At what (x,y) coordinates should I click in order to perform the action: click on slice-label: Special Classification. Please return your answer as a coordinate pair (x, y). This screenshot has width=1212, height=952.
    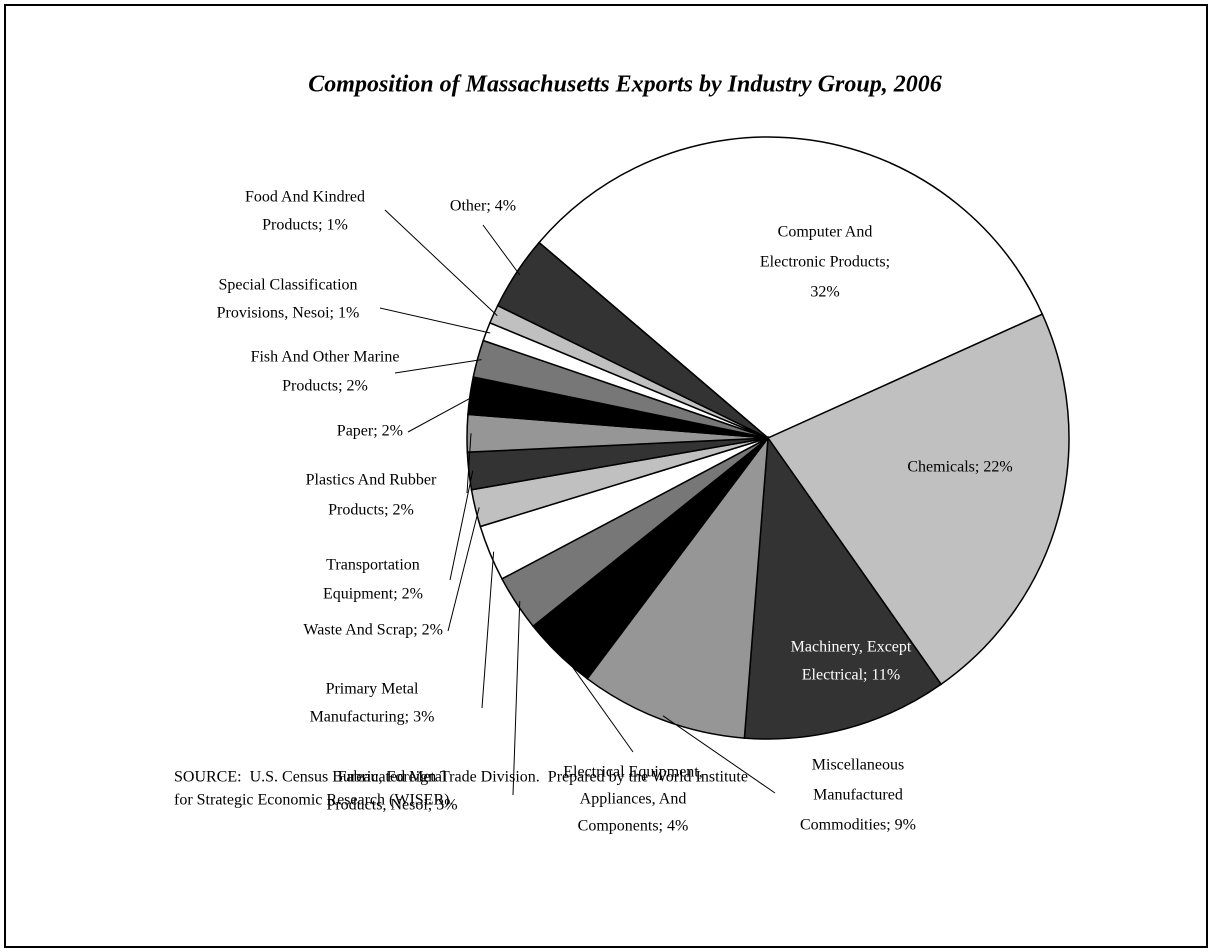
    Looking at the image, I should click on (287, 285).